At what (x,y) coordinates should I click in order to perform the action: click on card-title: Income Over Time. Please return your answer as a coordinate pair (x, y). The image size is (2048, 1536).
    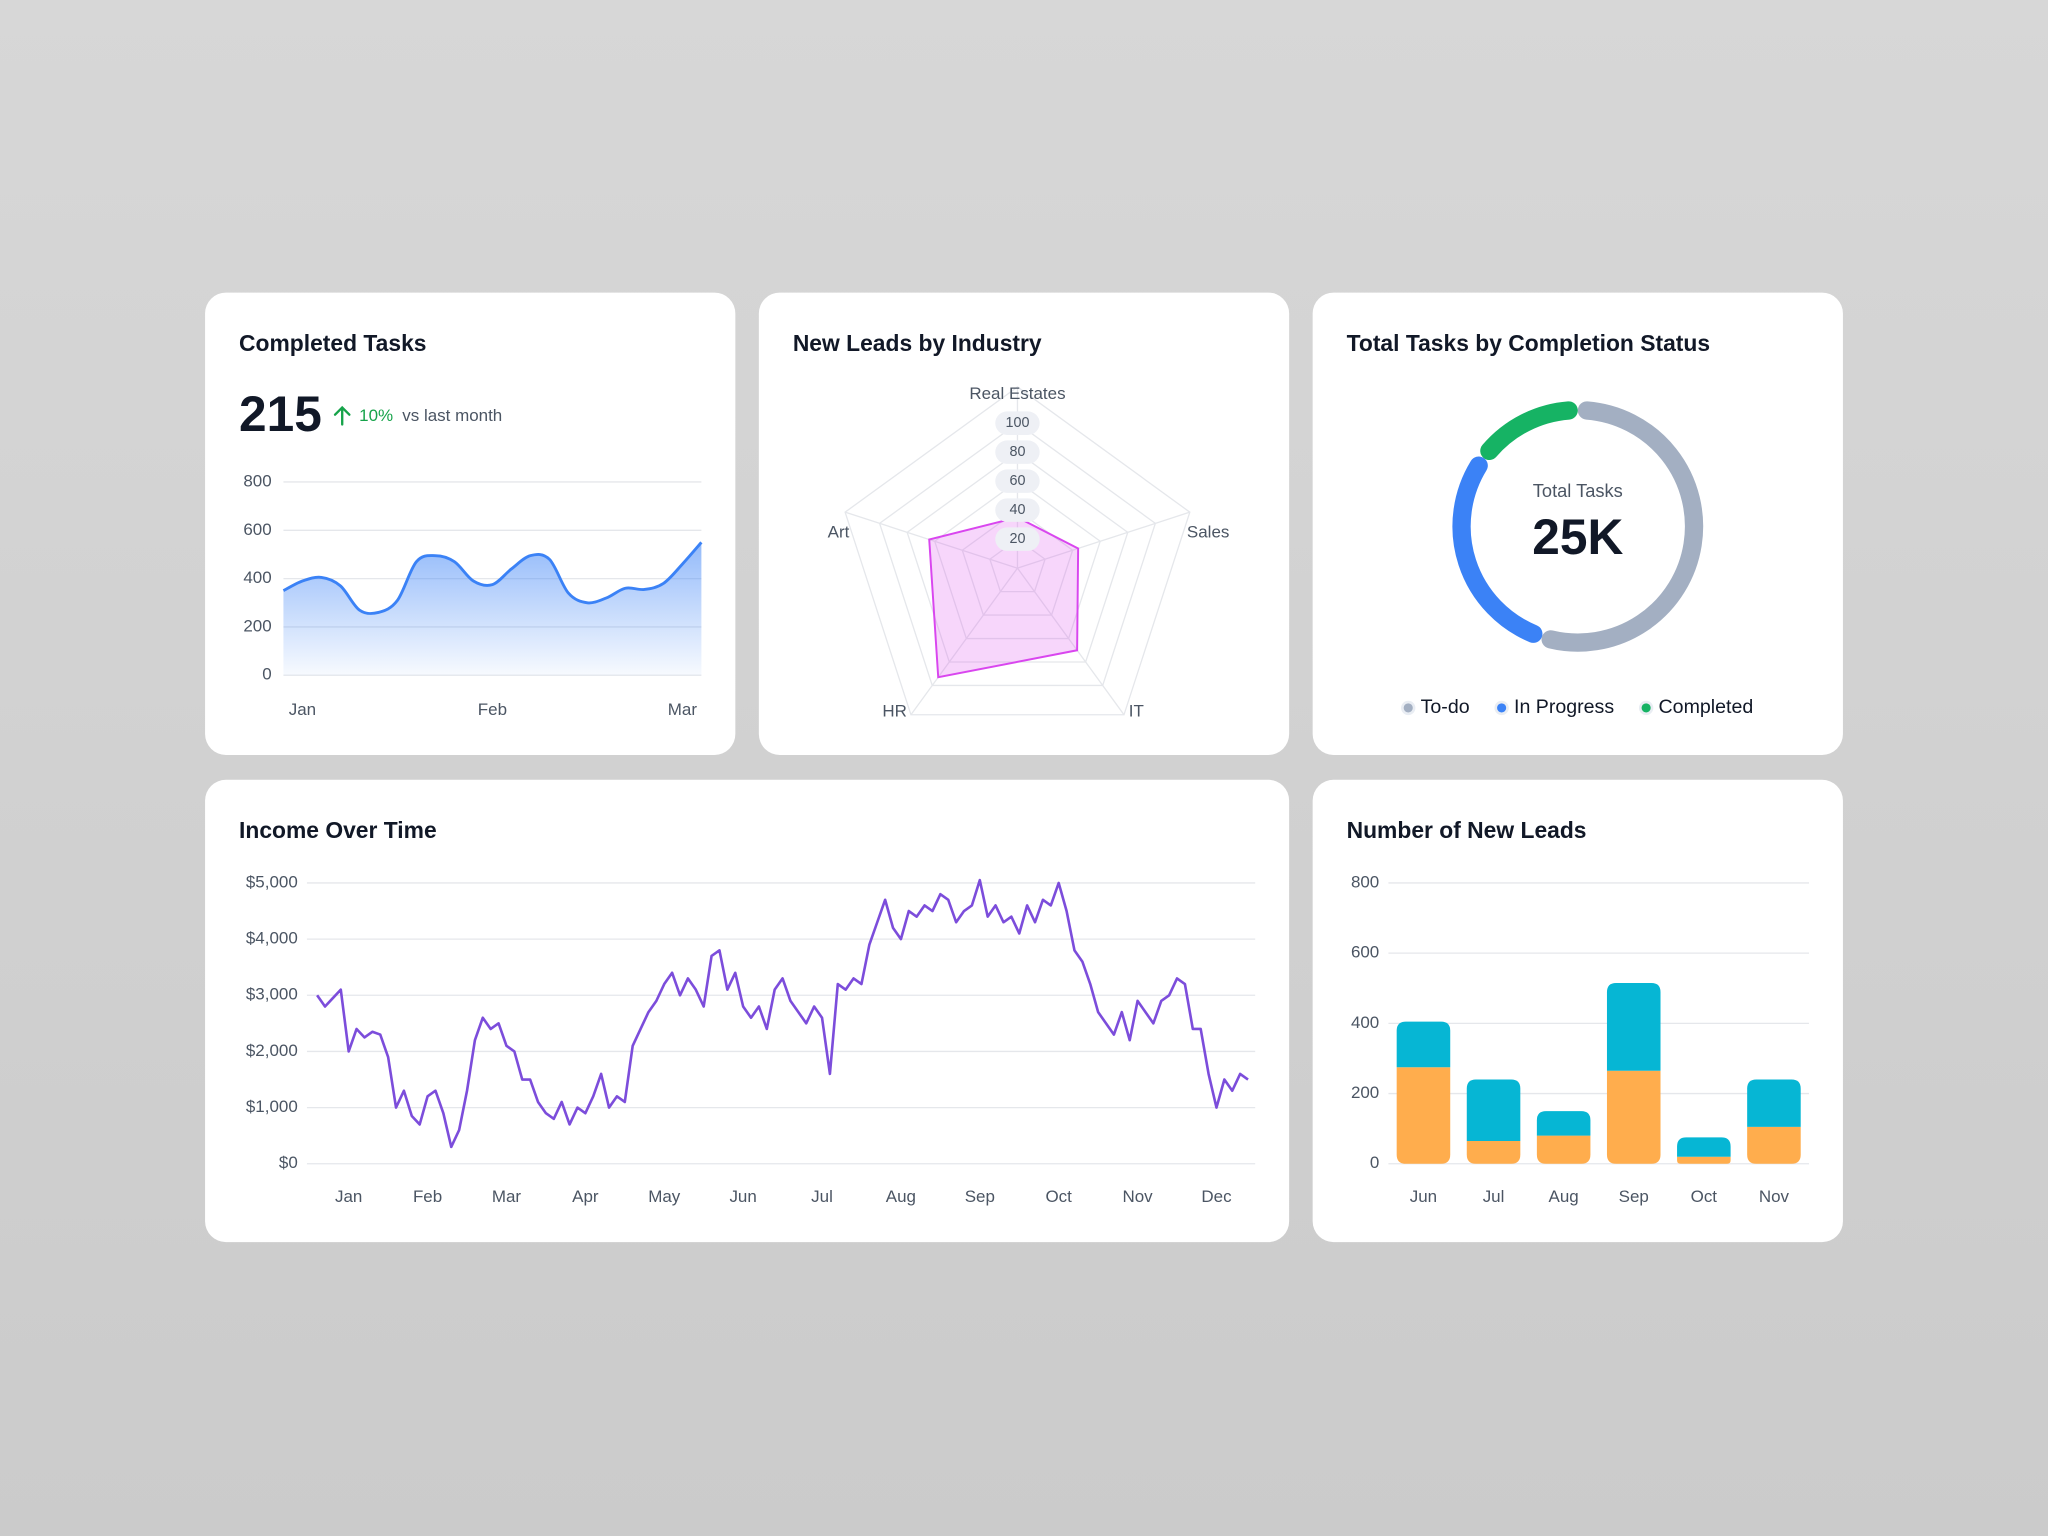
    Looking at the image, I should click on (338, 830).